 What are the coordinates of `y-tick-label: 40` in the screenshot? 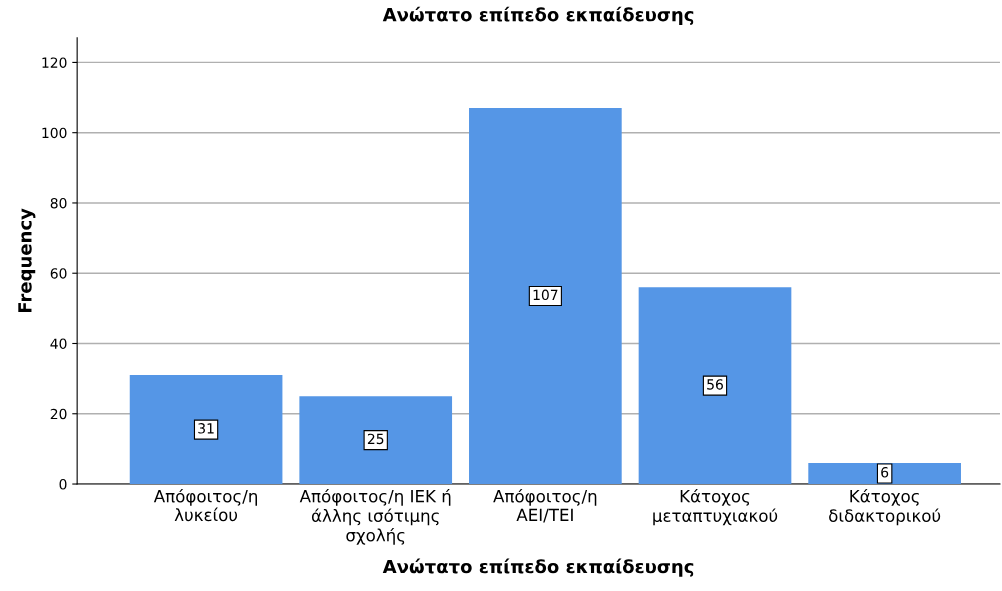 It's located at (58, 343).